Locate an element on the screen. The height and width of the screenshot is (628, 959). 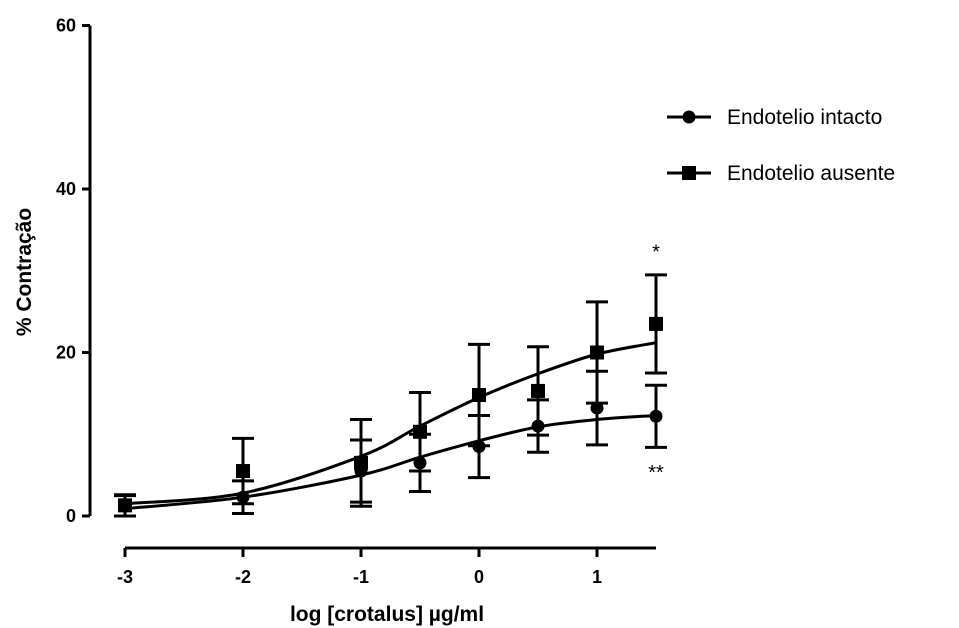
x-tick-label: -1 is located at coordinates (361, 577).